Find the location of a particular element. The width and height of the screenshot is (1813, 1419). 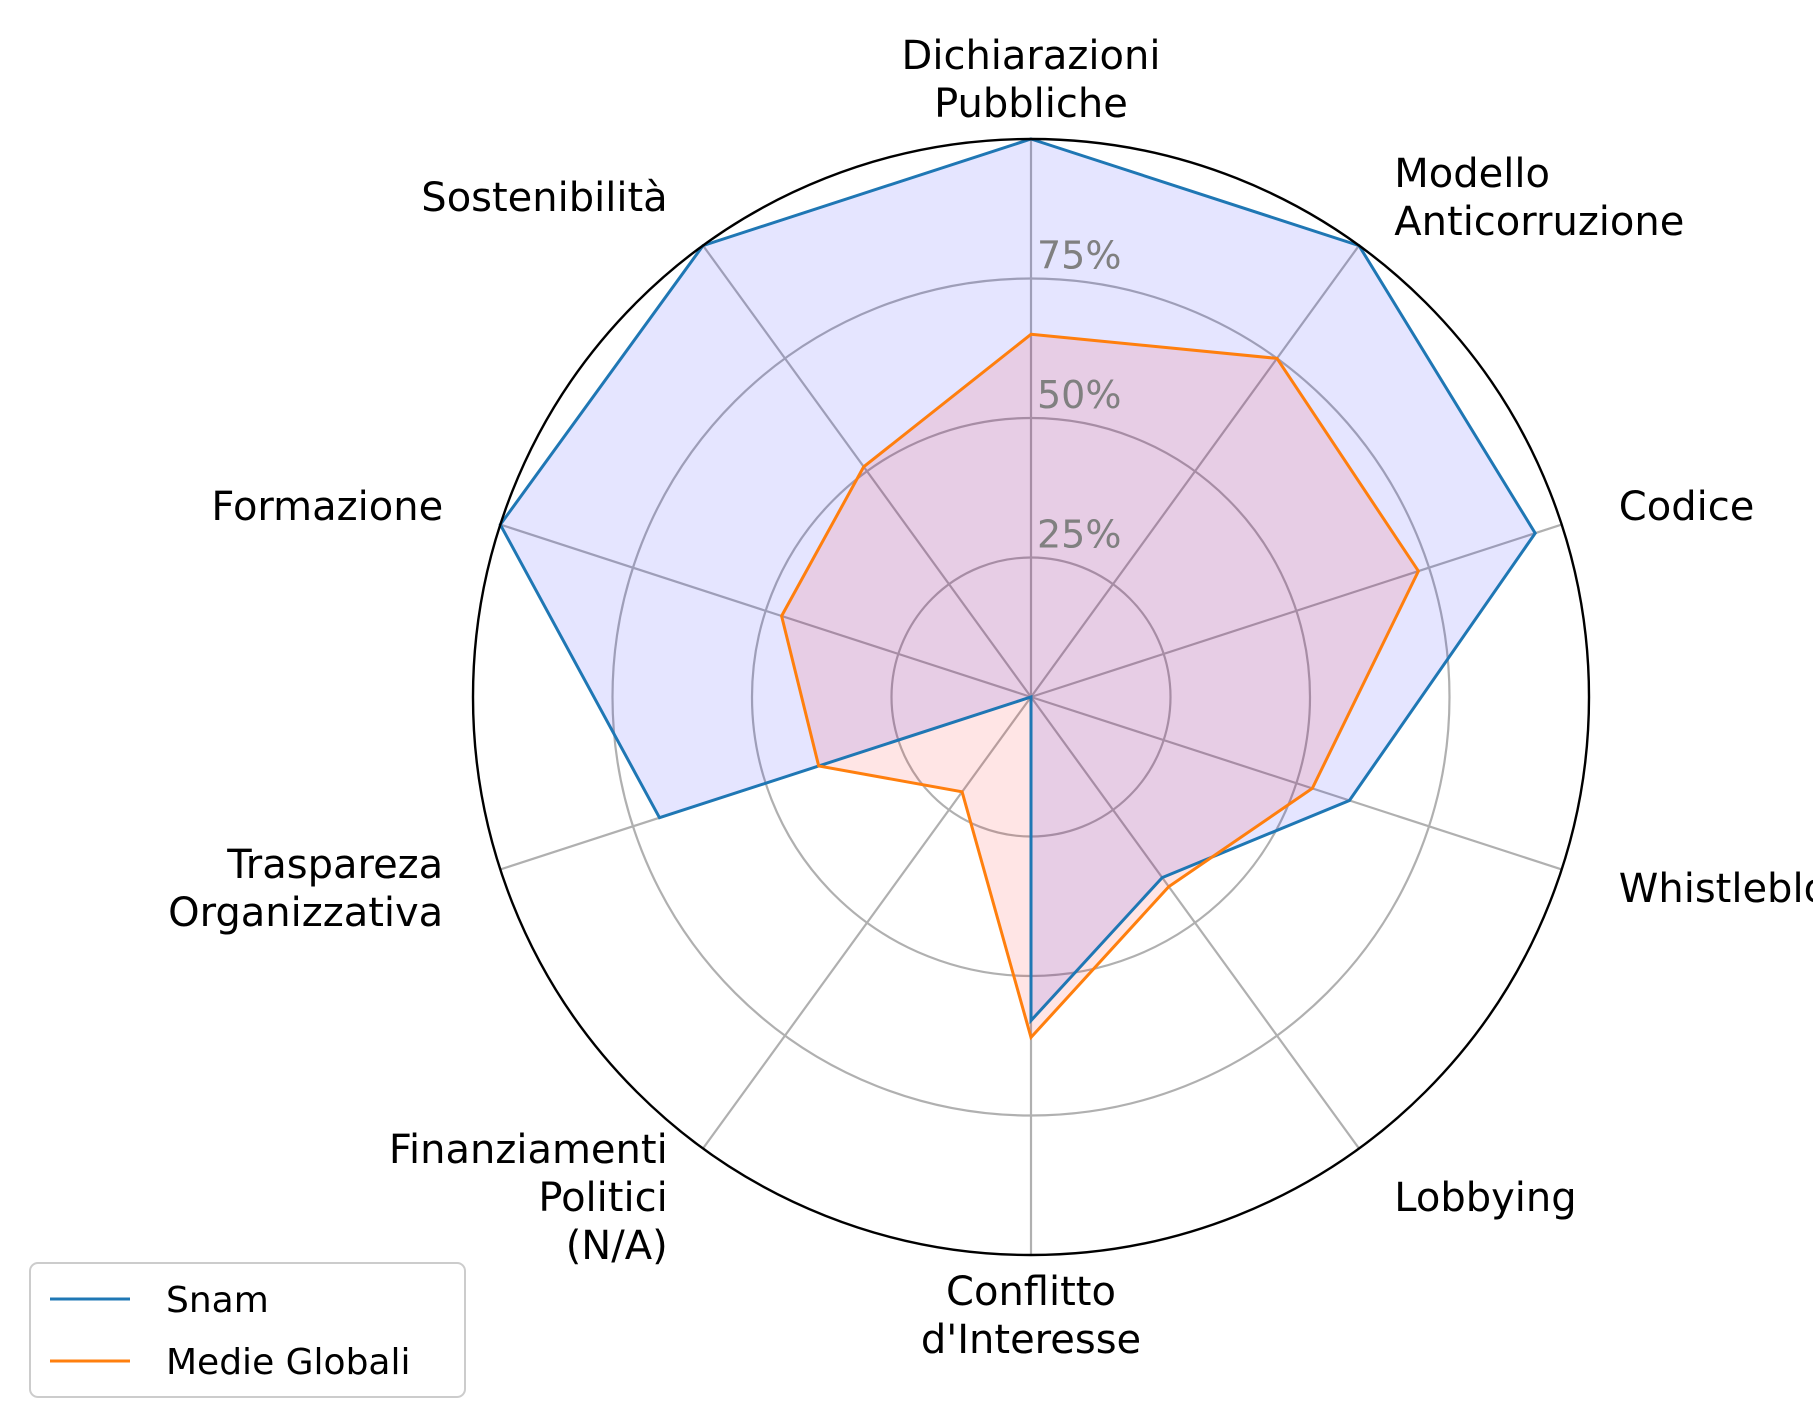

spoke-codice is located at coordinates (1296, 611).